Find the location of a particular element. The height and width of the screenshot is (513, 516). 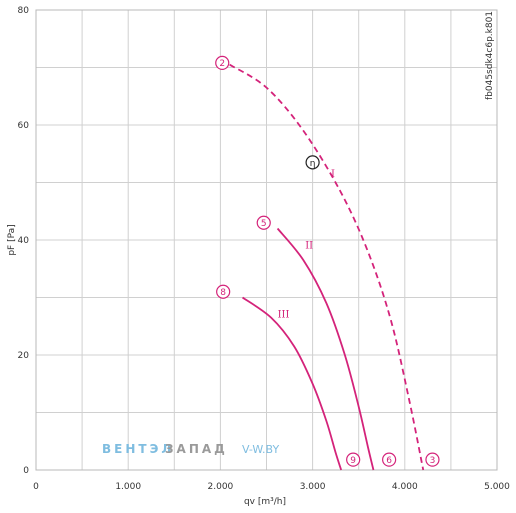

x-tick-label: 5.000 is located at coordinates (497, 487).